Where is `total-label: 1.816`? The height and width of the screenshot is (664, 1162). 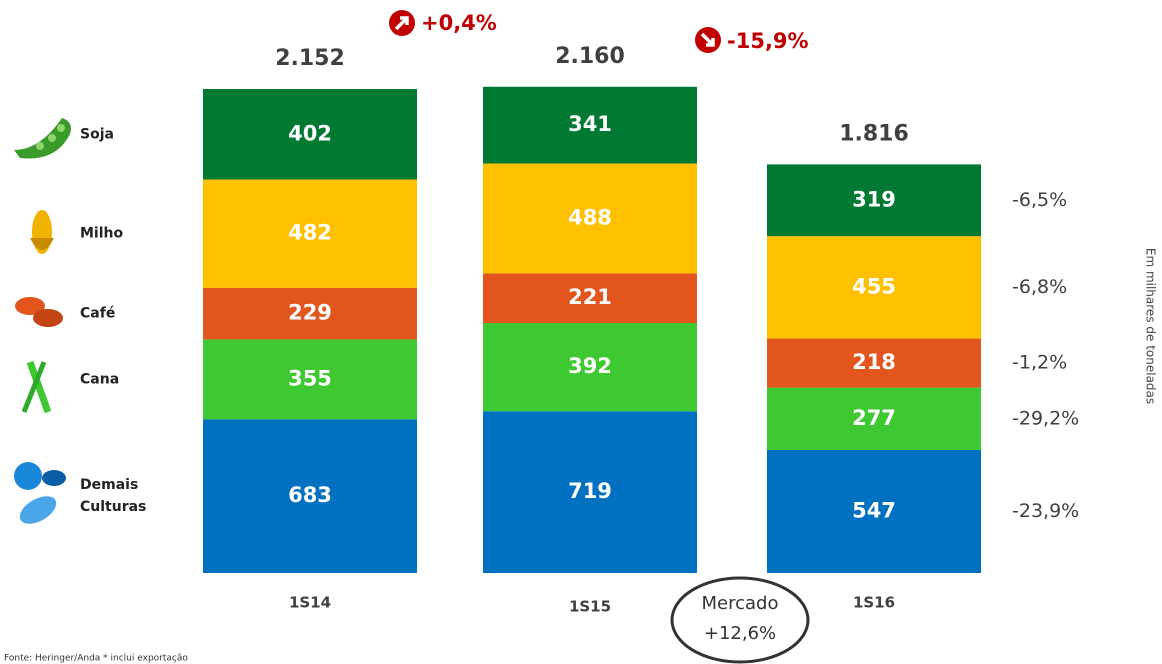 total-label: 1.816 is located at coordinates (874, 133).